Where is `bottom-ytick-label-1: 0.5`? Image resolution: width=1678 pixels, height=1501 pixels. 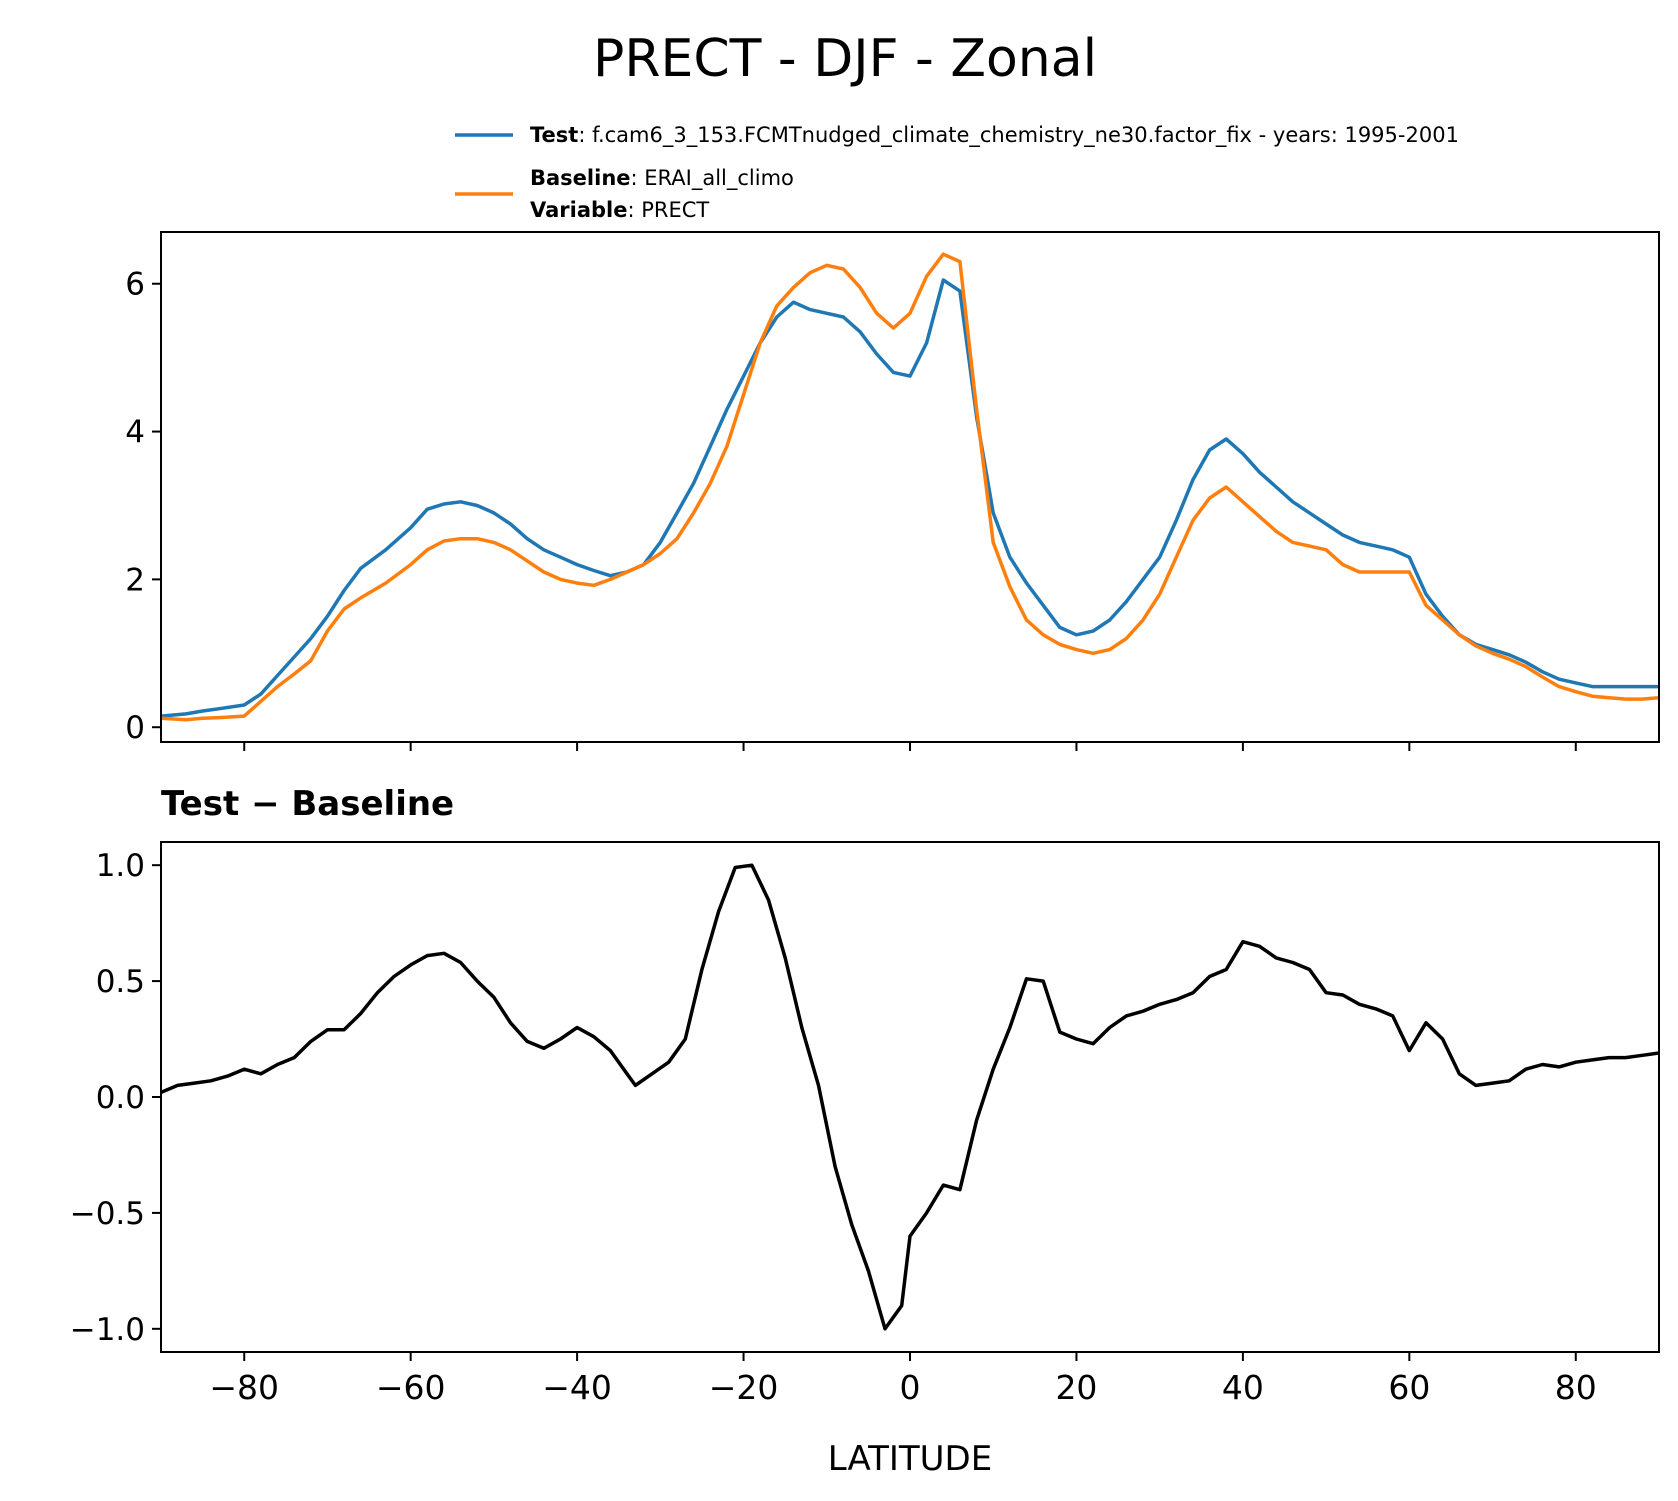
bottom-ytick-label-1: 0.5 is located at coordinates (120, 982).